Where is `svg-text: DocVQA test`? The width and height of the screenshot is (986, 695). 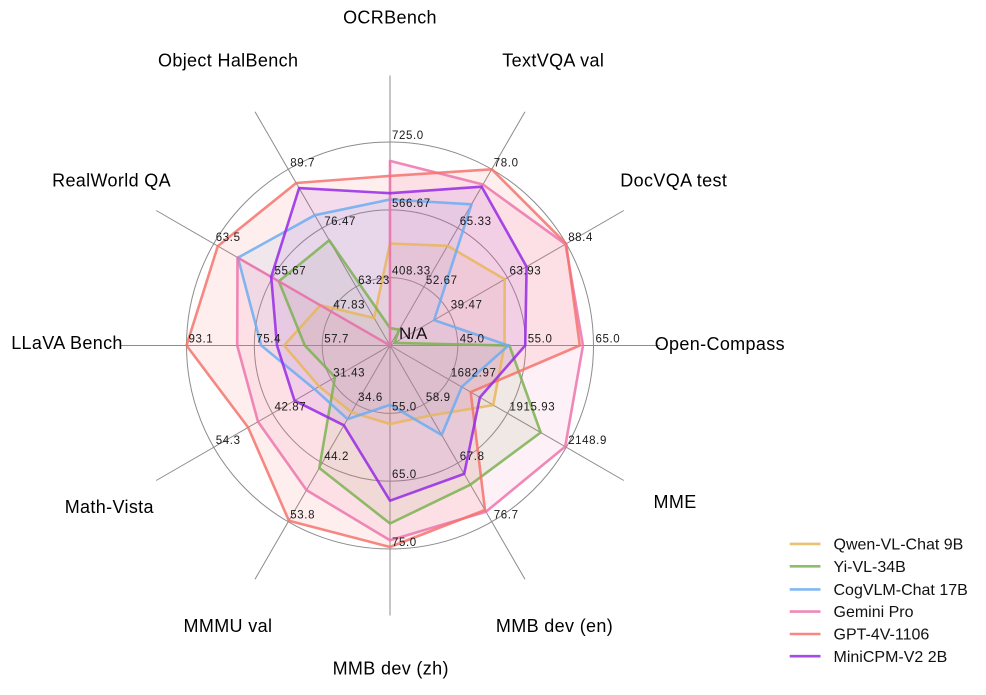 svg-text: DocVQA test is located at coordinates (673, 180).